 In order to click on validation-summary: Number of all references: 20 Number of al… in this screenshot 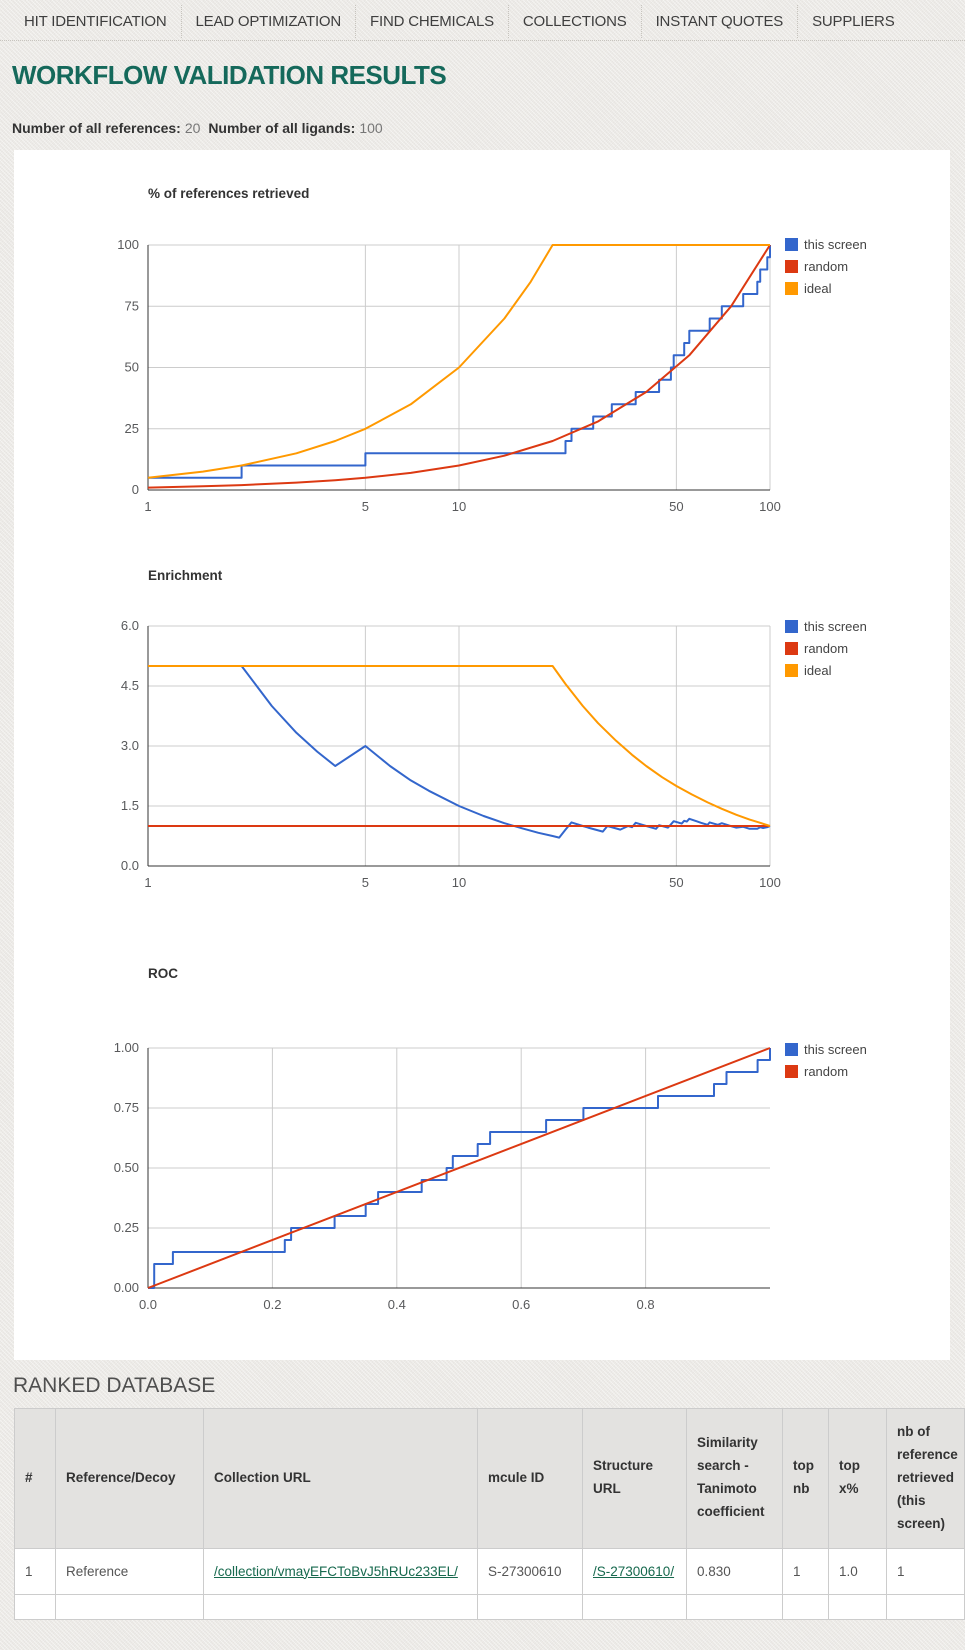, I will do `click(488, 128)`.